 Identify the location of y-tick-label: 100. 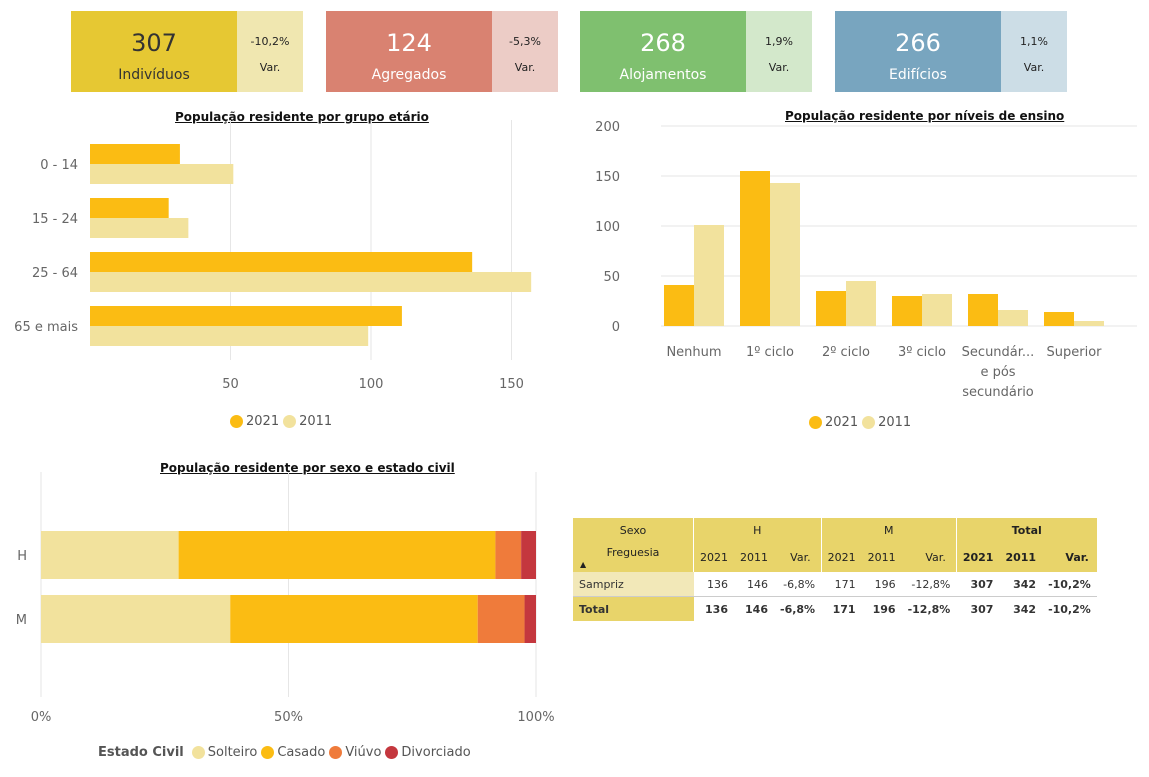
(607, 227).